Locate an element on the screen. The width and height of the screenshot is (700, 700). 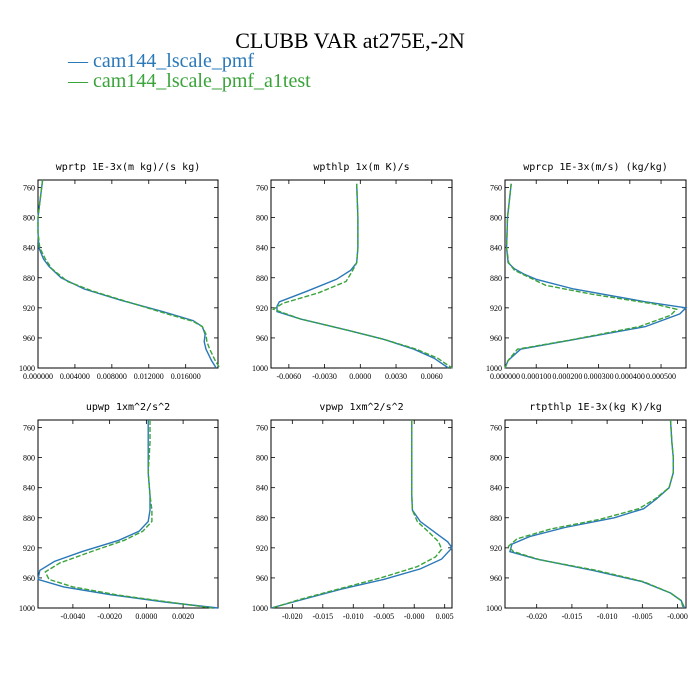
x-tick-label: 0.016000 is located at coordinates (186, 376).